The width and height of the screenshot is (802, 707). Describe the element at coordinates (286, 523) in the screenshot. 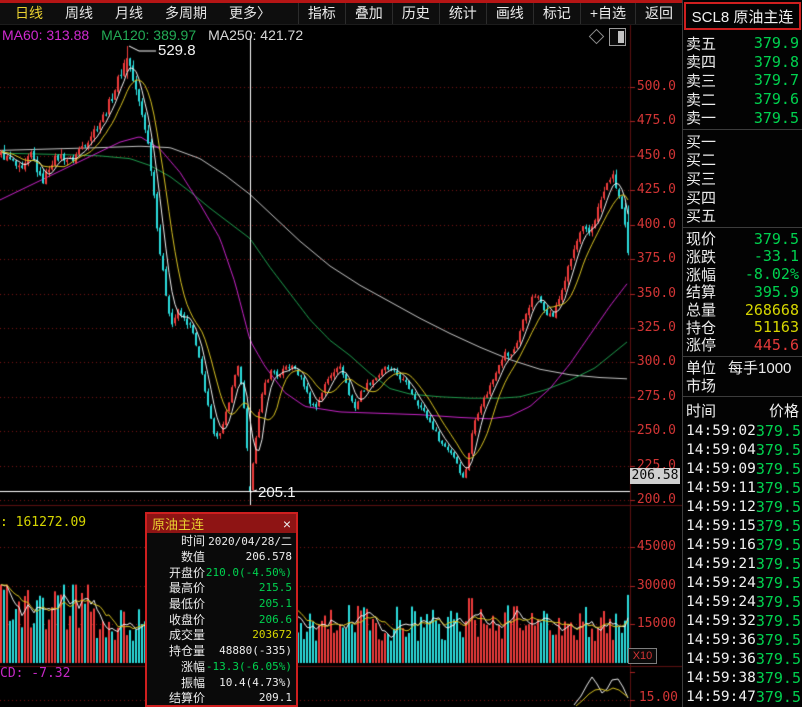

I see `close-icon: ×` at that location.